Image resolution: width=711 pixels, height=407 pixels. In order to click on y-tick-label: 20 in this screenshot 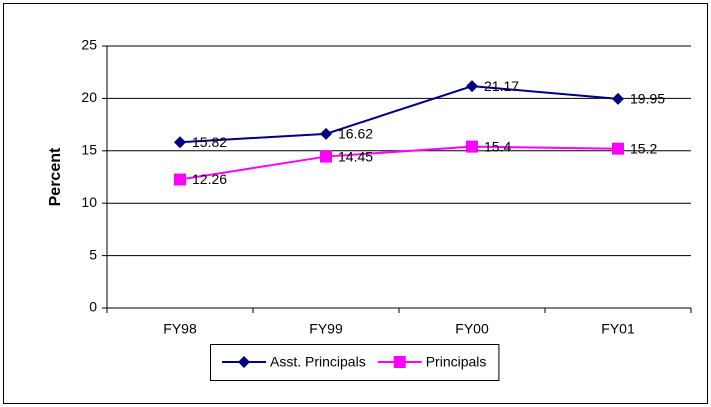, I will do `click(89, 97)`.